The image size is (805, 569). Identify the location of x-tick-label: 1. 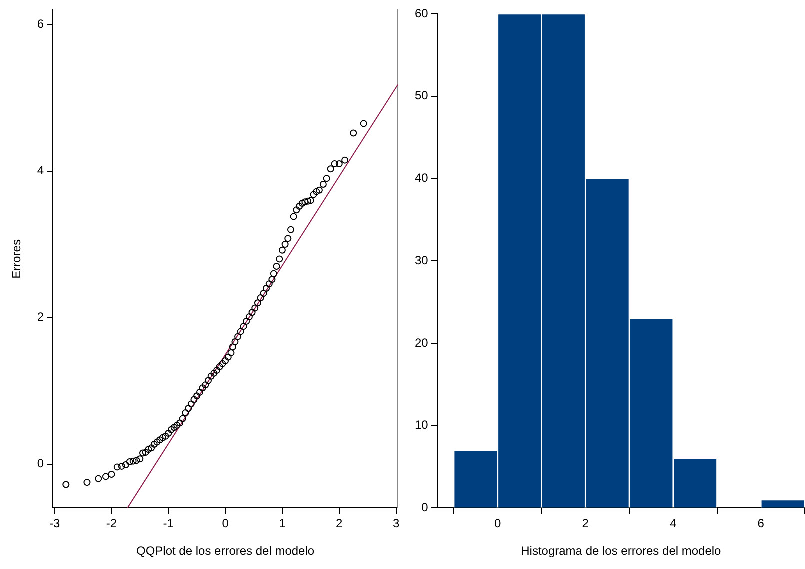
(282, 523).